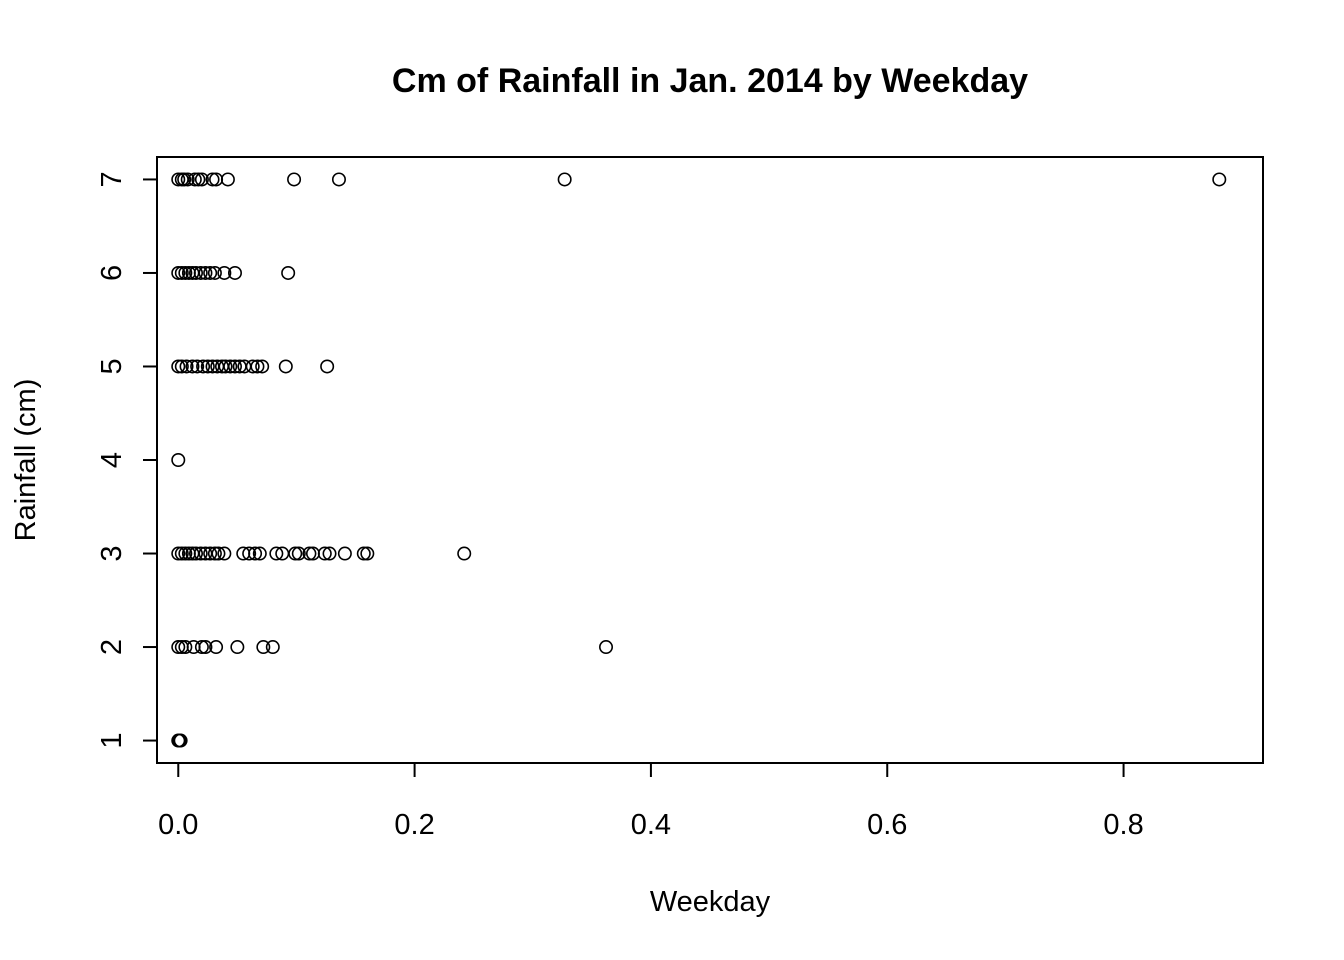  What do you see at coordinates (887, 825) in the screenshot?
I see `x-tick-label: 0.6` at bounding box center [887, 825].